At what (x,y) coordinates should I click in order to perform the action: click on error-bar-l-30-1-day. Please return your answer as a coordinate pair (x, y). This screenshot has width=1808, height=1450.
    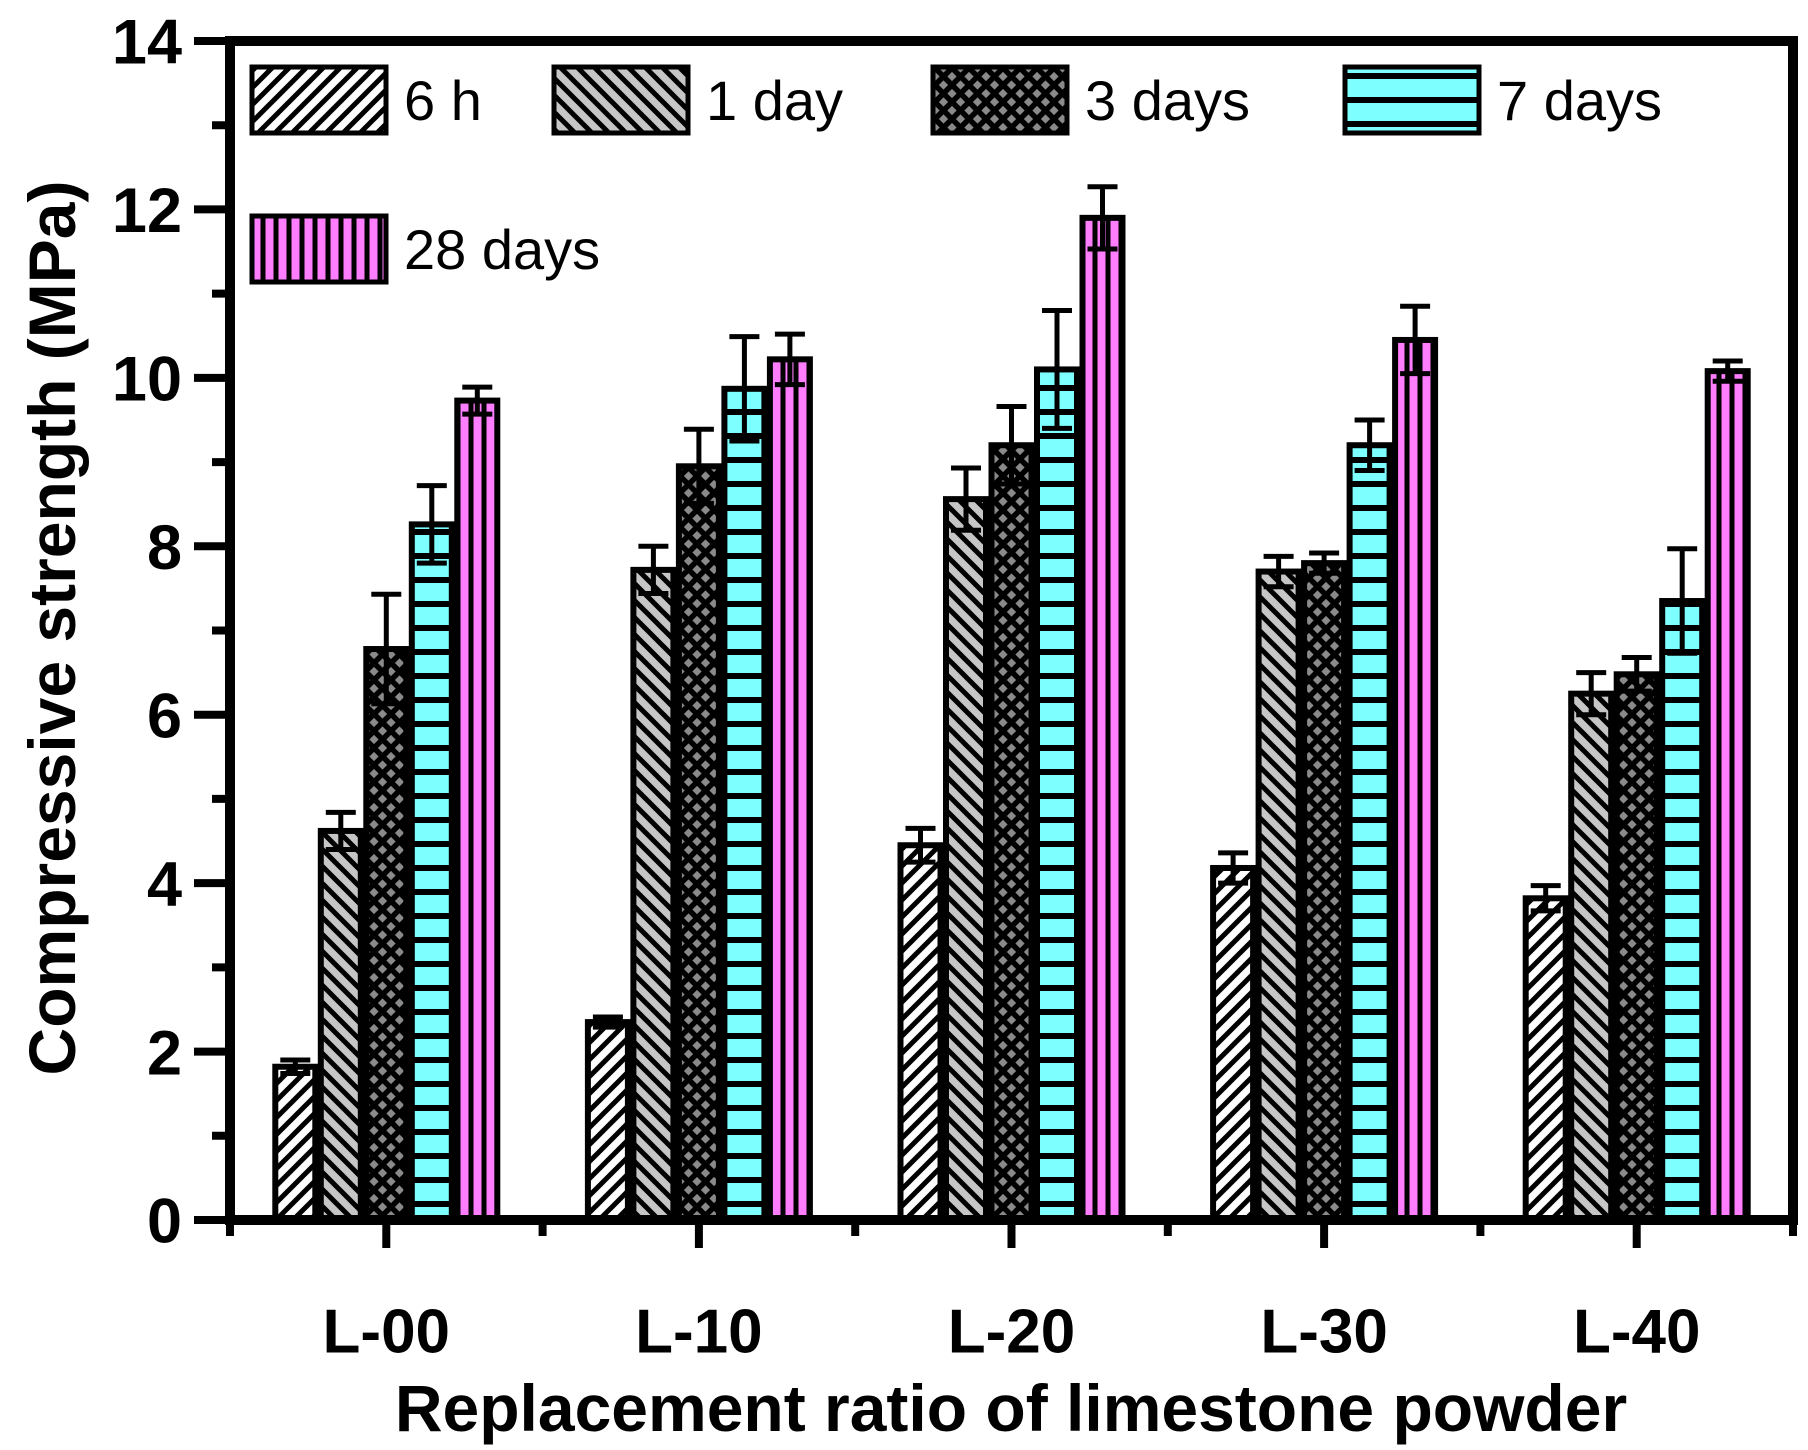
    Looking at the image, I should click on (1278, 571).